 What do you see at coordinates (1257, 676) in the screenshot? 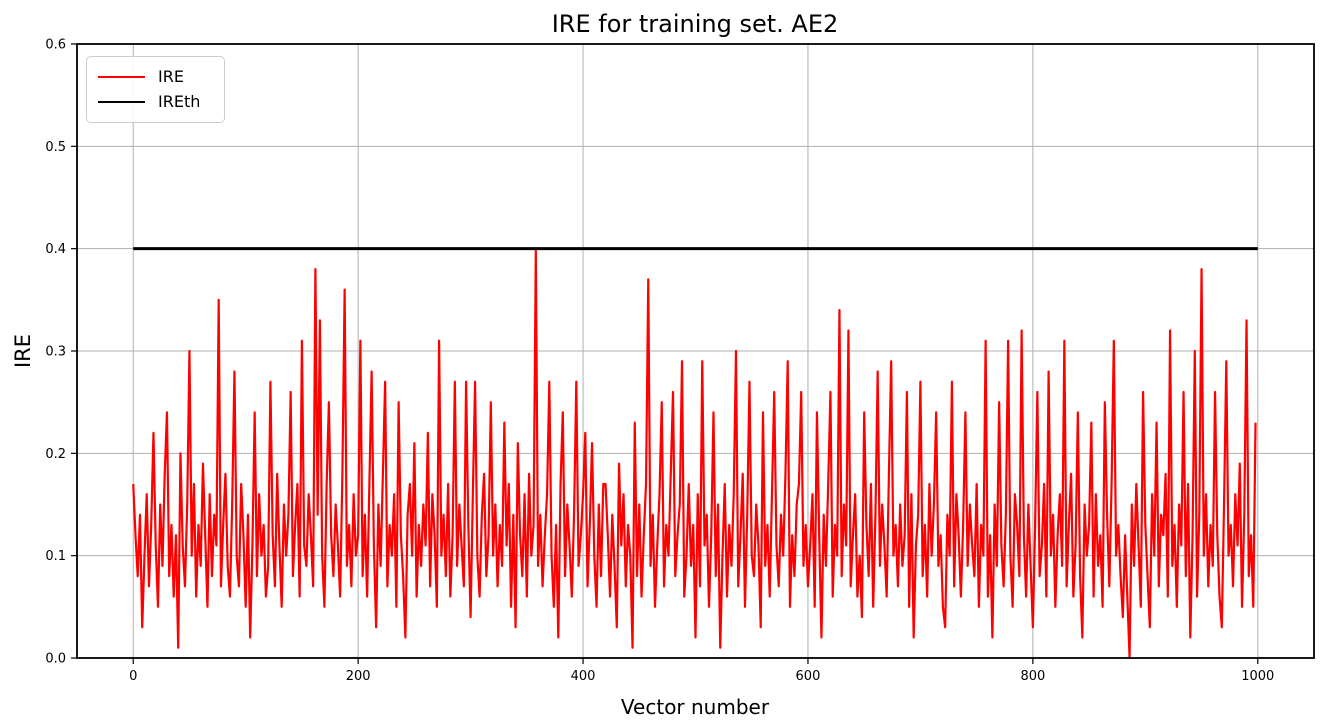
I see `x-tick-label: 1000` at bounding box center [1257, 676].